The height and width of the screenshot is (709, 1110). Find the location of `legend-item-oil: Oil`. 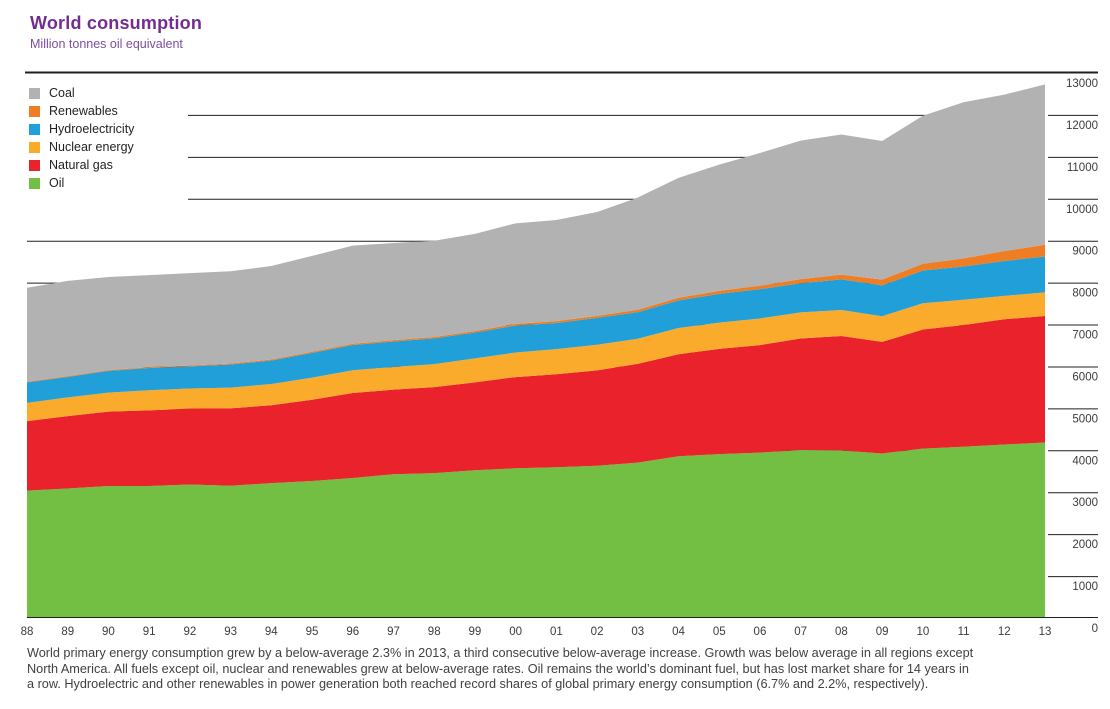

legend-item-oil: Oil is located at coordinates (81, 183).